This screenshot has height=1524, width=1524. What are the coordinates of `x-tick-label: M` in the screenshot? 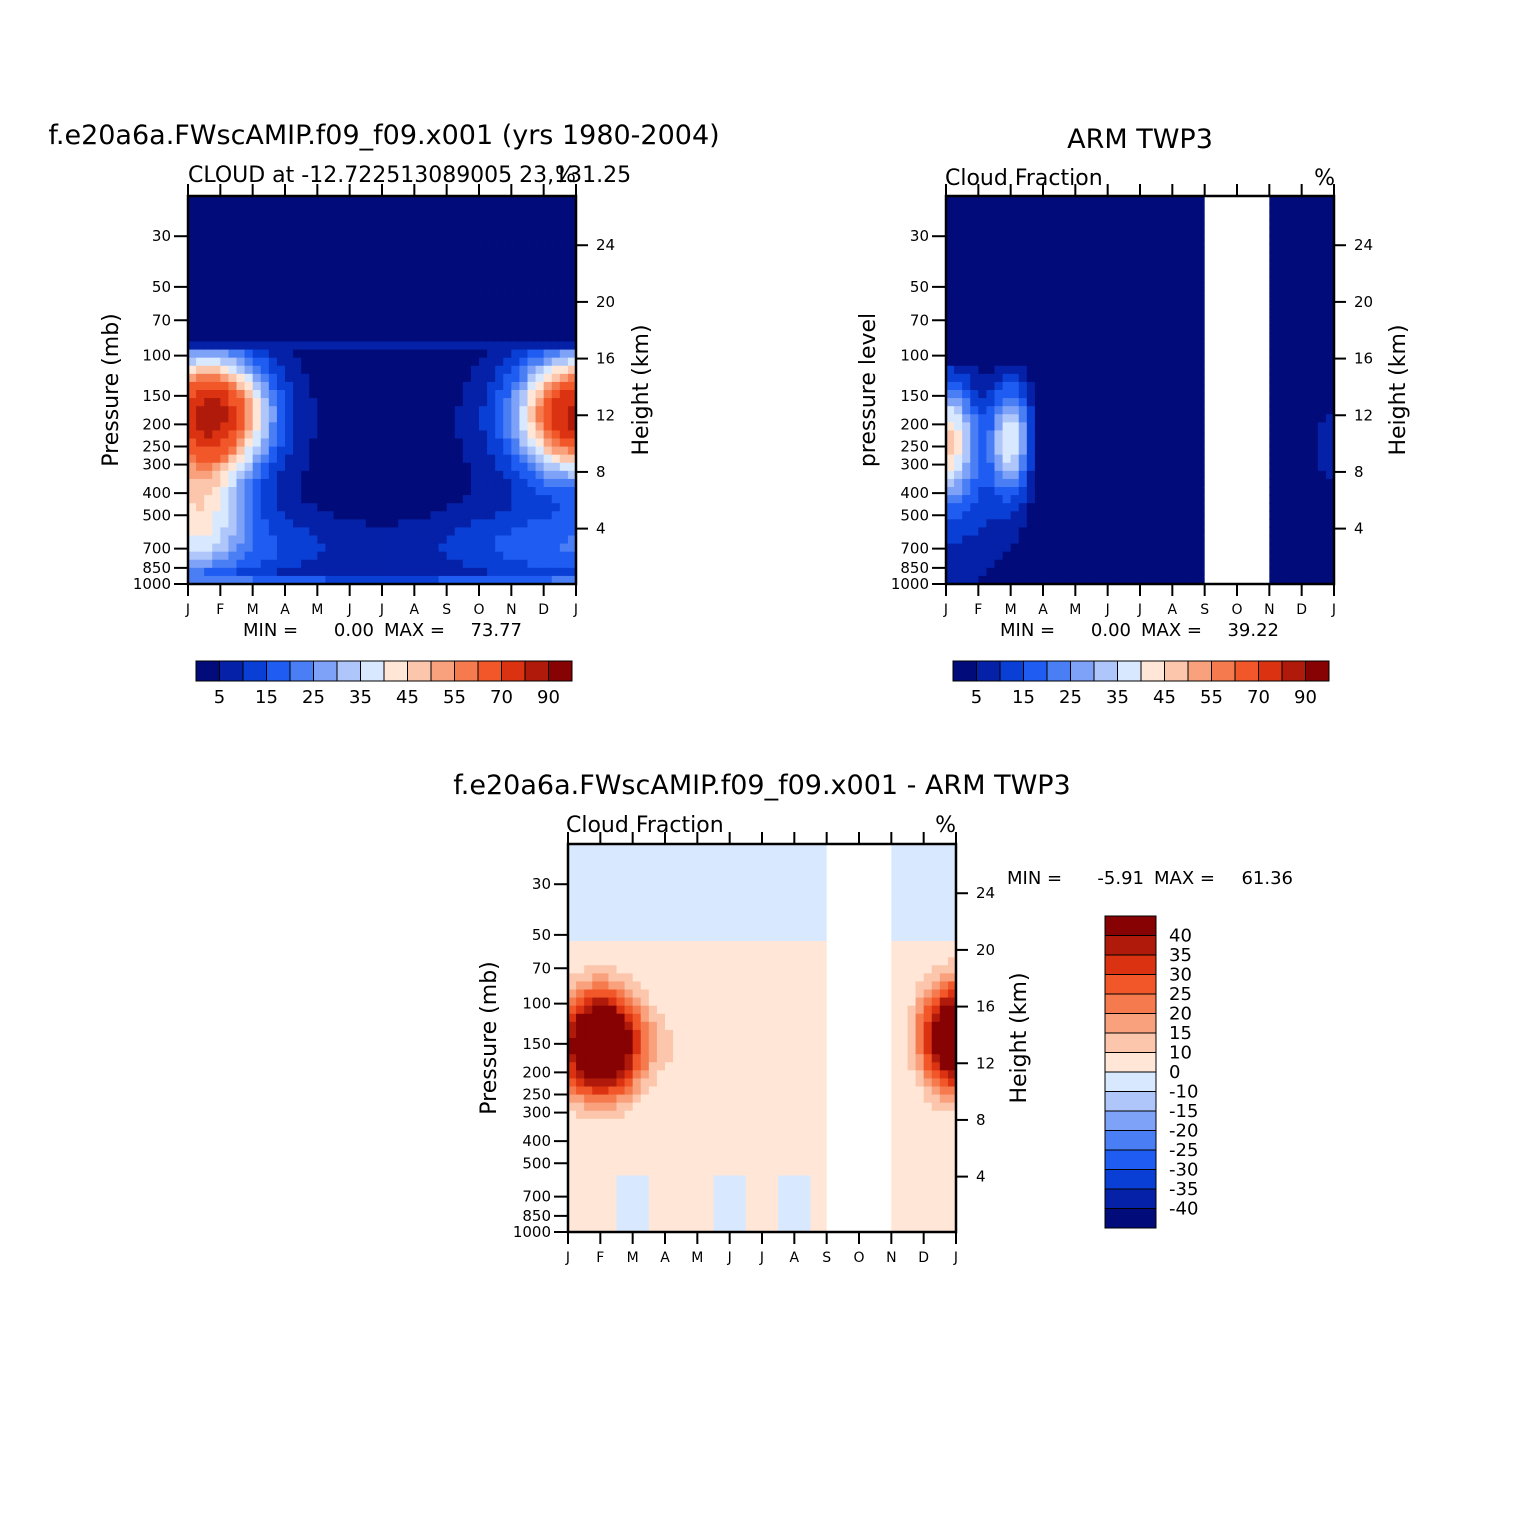 It's located at (1075, 610).